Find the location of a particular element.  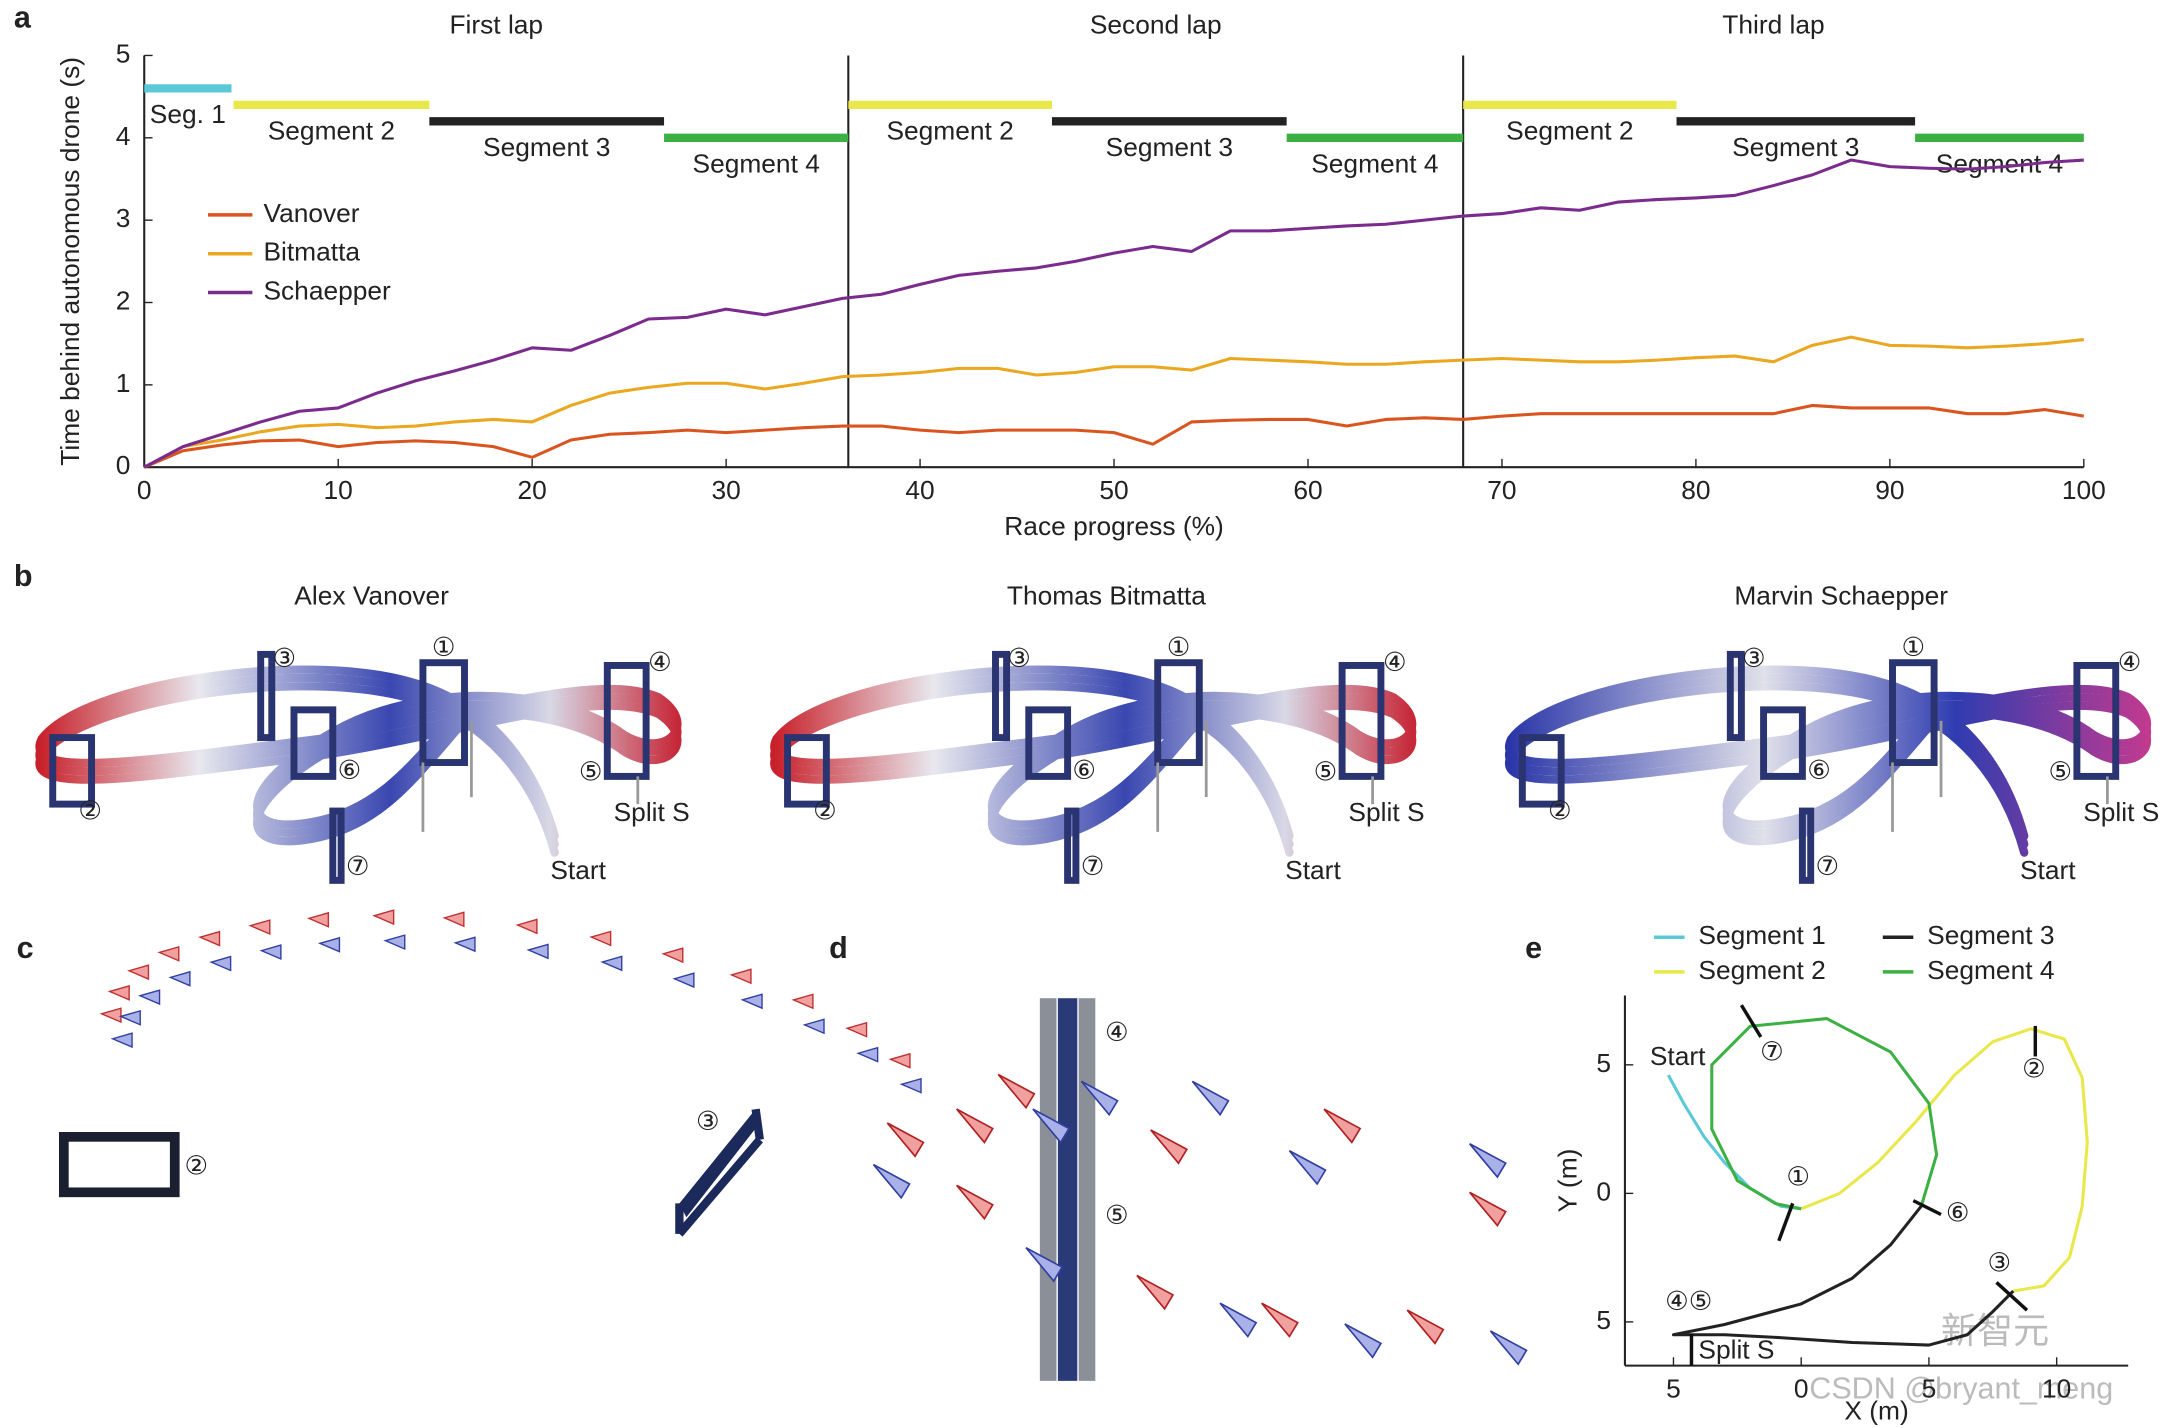

legend-label: Segment 4 is located at coordinates (1990, 970).